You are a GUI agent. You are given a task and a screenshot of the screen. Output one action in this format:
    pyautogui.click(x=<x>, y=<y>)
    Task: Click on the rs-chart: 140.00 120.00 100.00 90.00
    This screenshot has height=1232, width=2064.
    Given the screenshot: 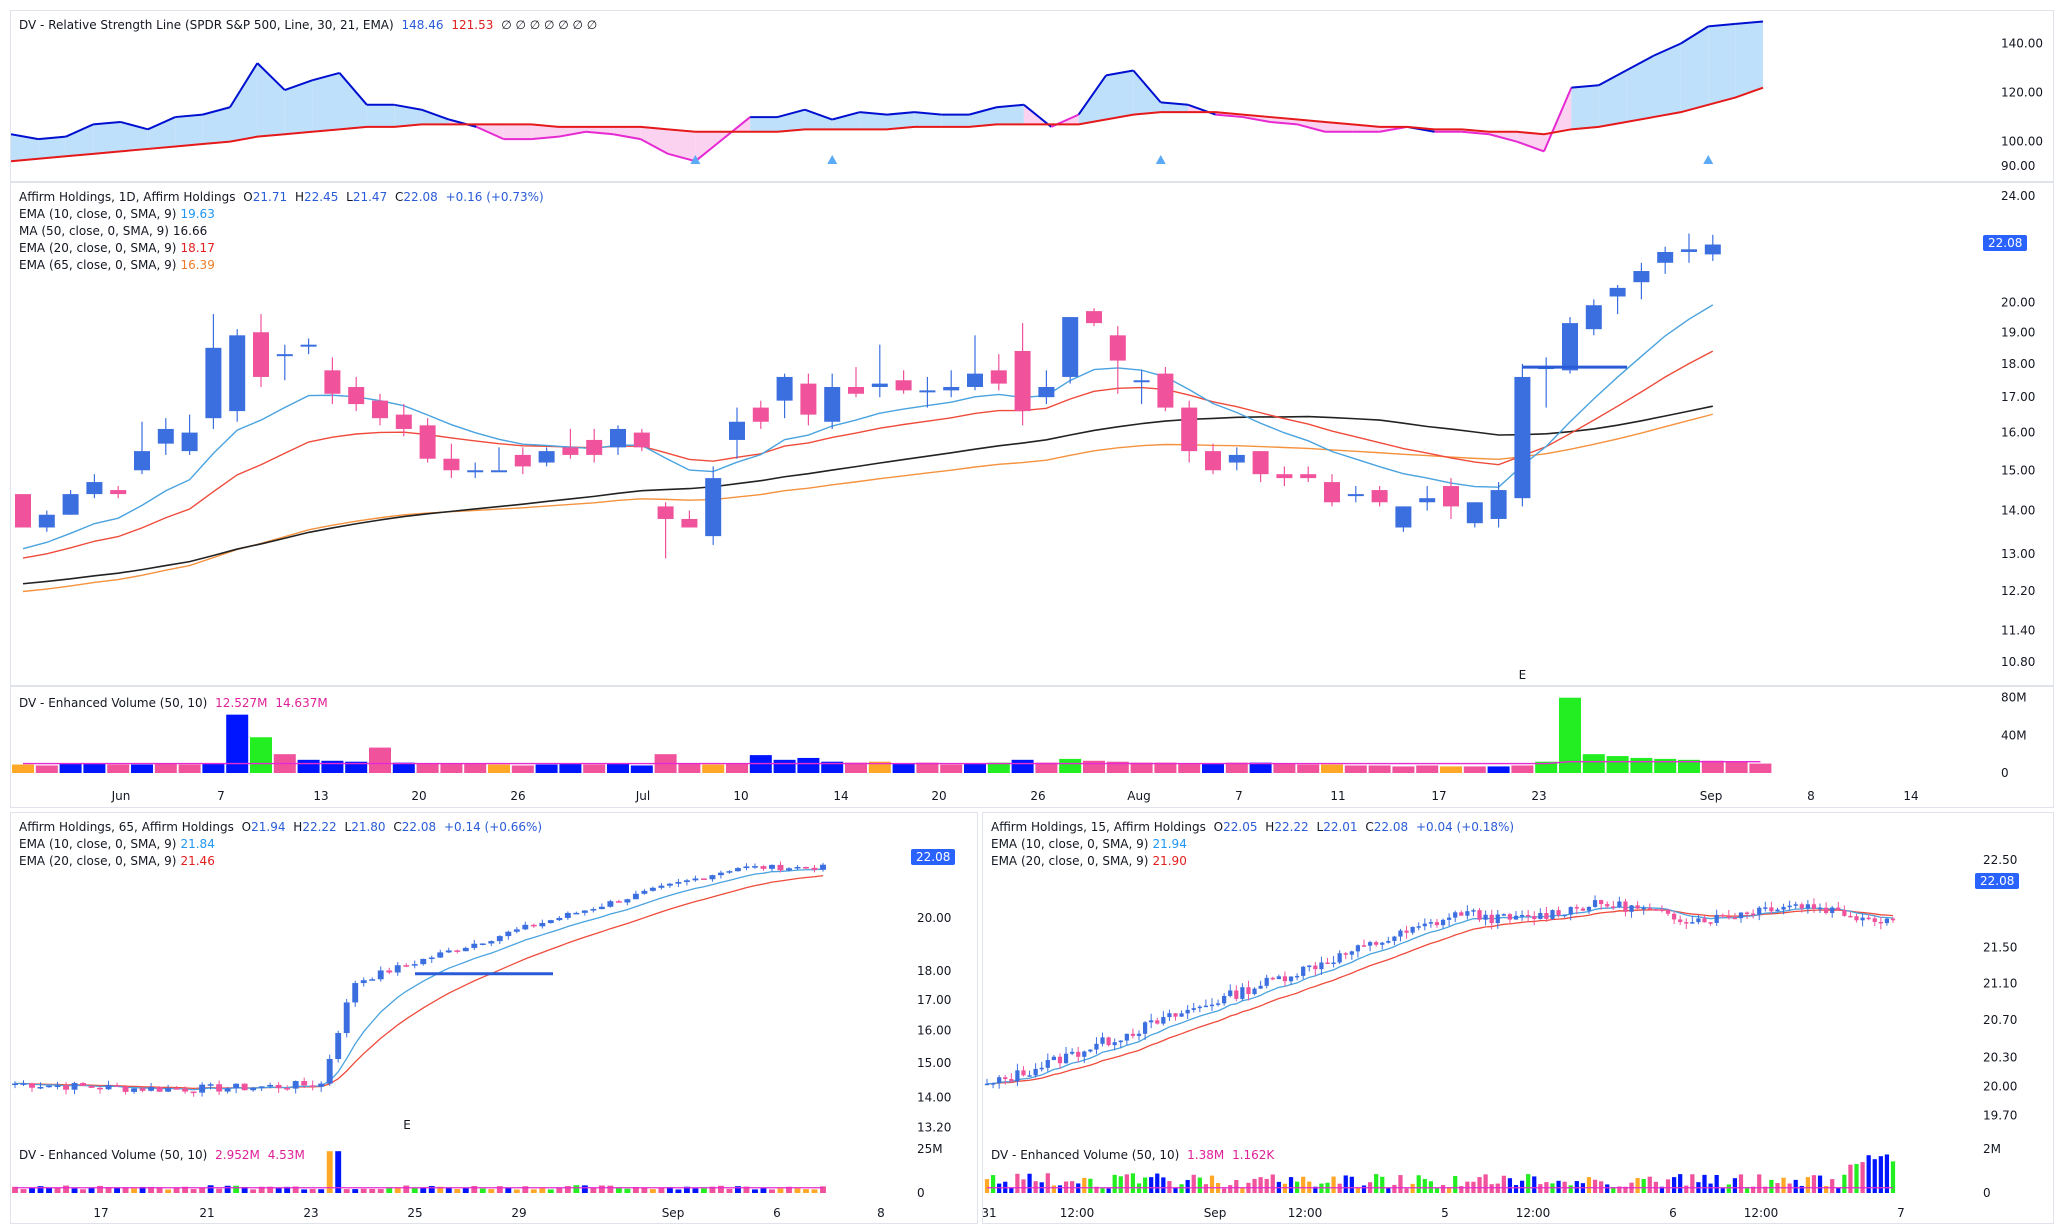 What is the action you would take?
    pyautogui.click(x=1032, y=96)
    